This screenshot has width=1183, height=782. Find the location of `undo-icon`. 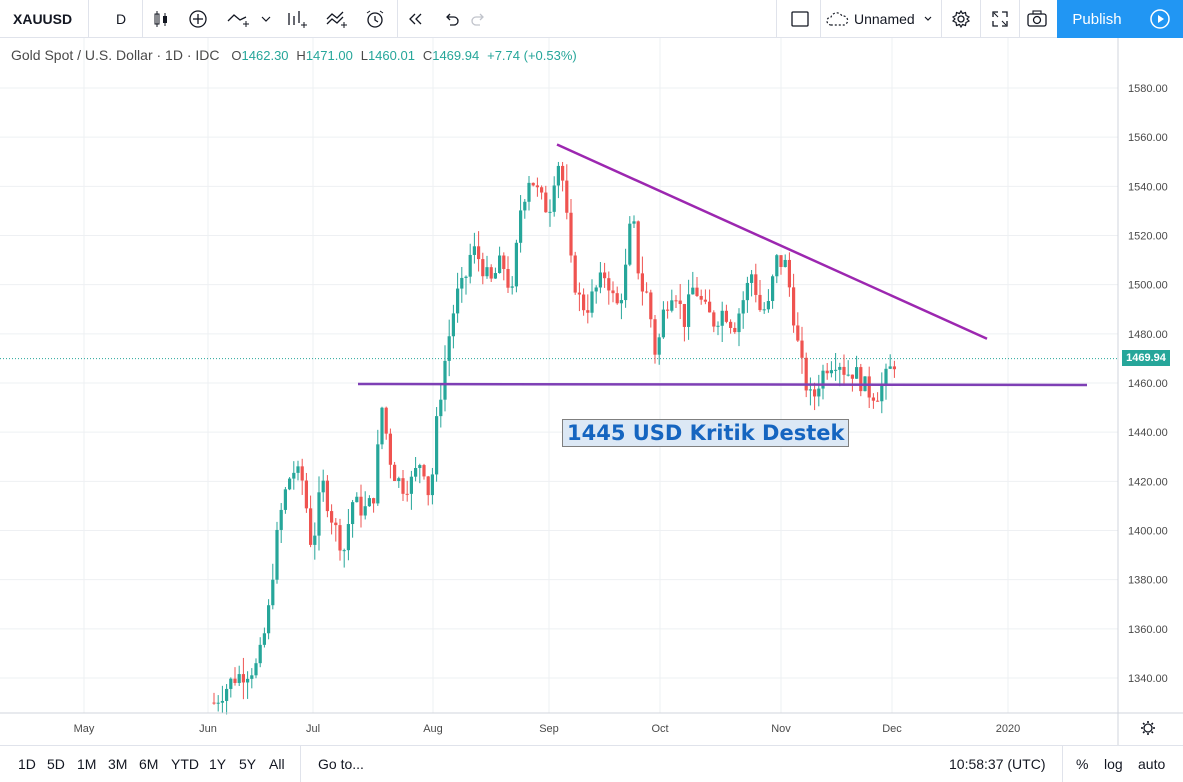

undo-icon is located at coordinates (451, 19).